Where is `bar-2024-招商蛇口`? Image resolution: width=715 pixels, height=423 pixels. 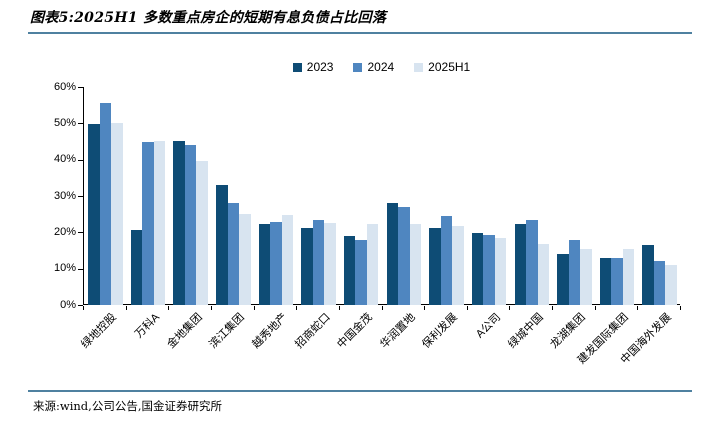 bar-2024-招商蛇口 is located at coordinates (318, 262).